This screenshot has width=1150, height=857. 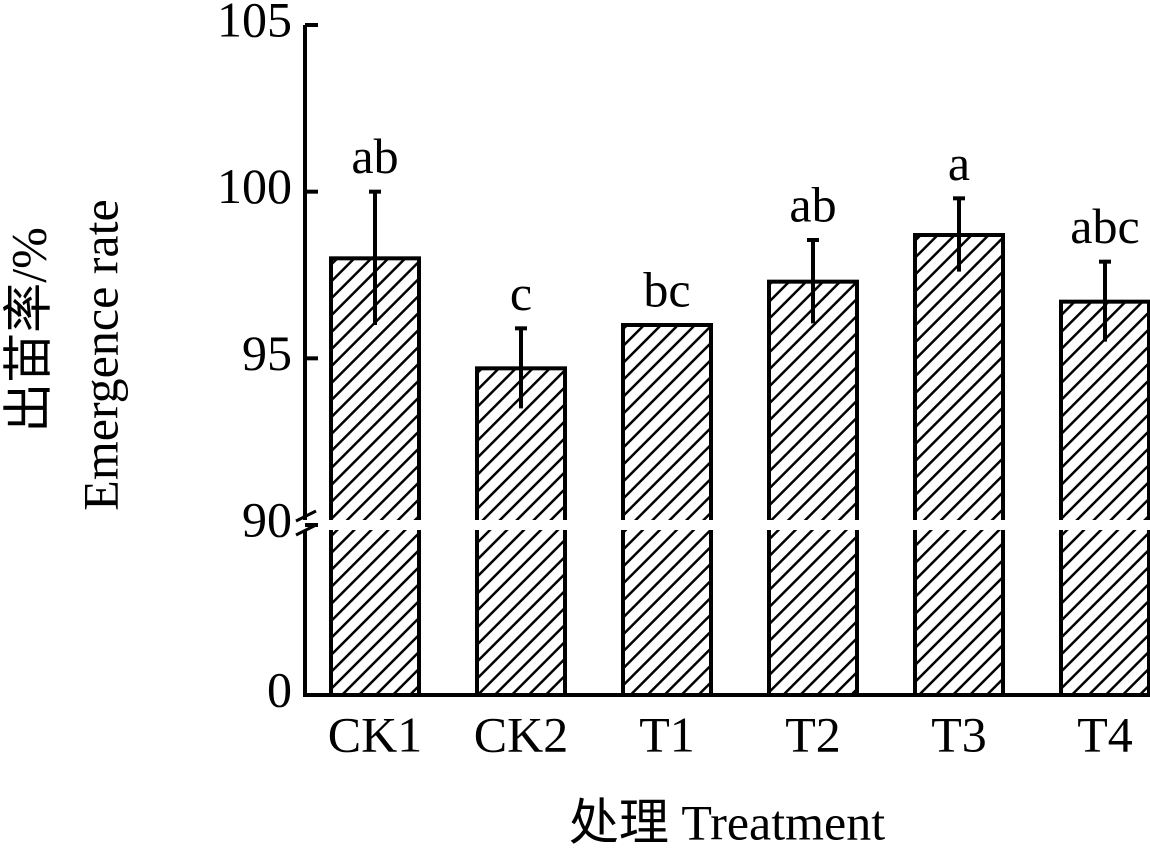 What do you see at coordinates (254, 23) in the screenshot?
I see `y-tick-label: 105` at bounding box center [254, 23].